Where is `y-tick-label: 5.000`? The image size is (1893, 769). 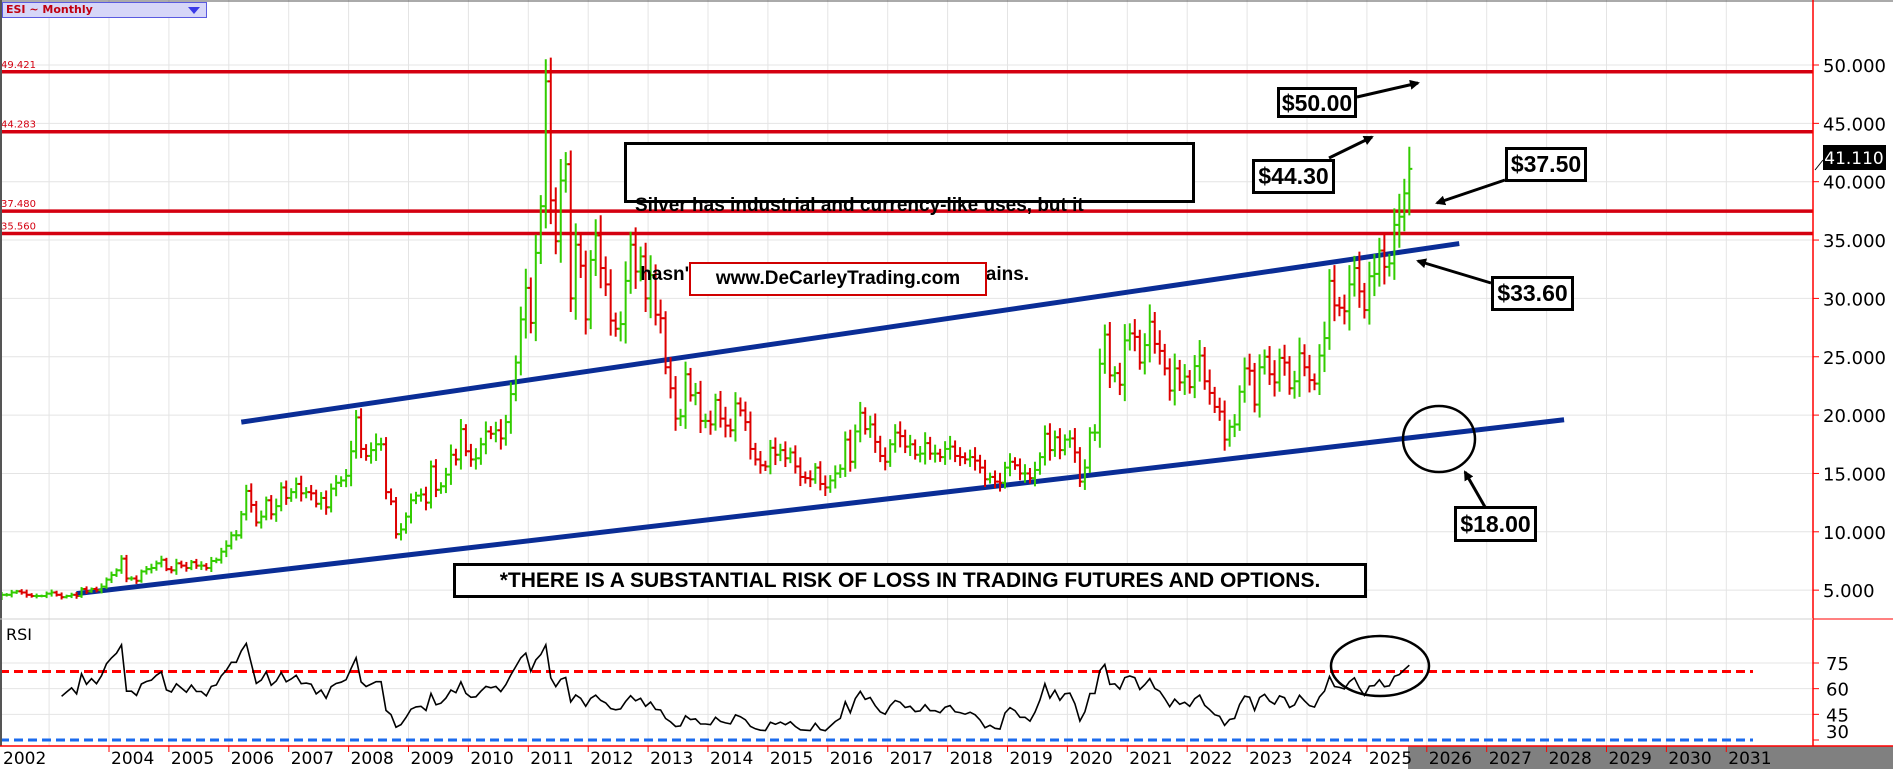
y-tick-label: 5.000 is located at coordinates (1849, 591).